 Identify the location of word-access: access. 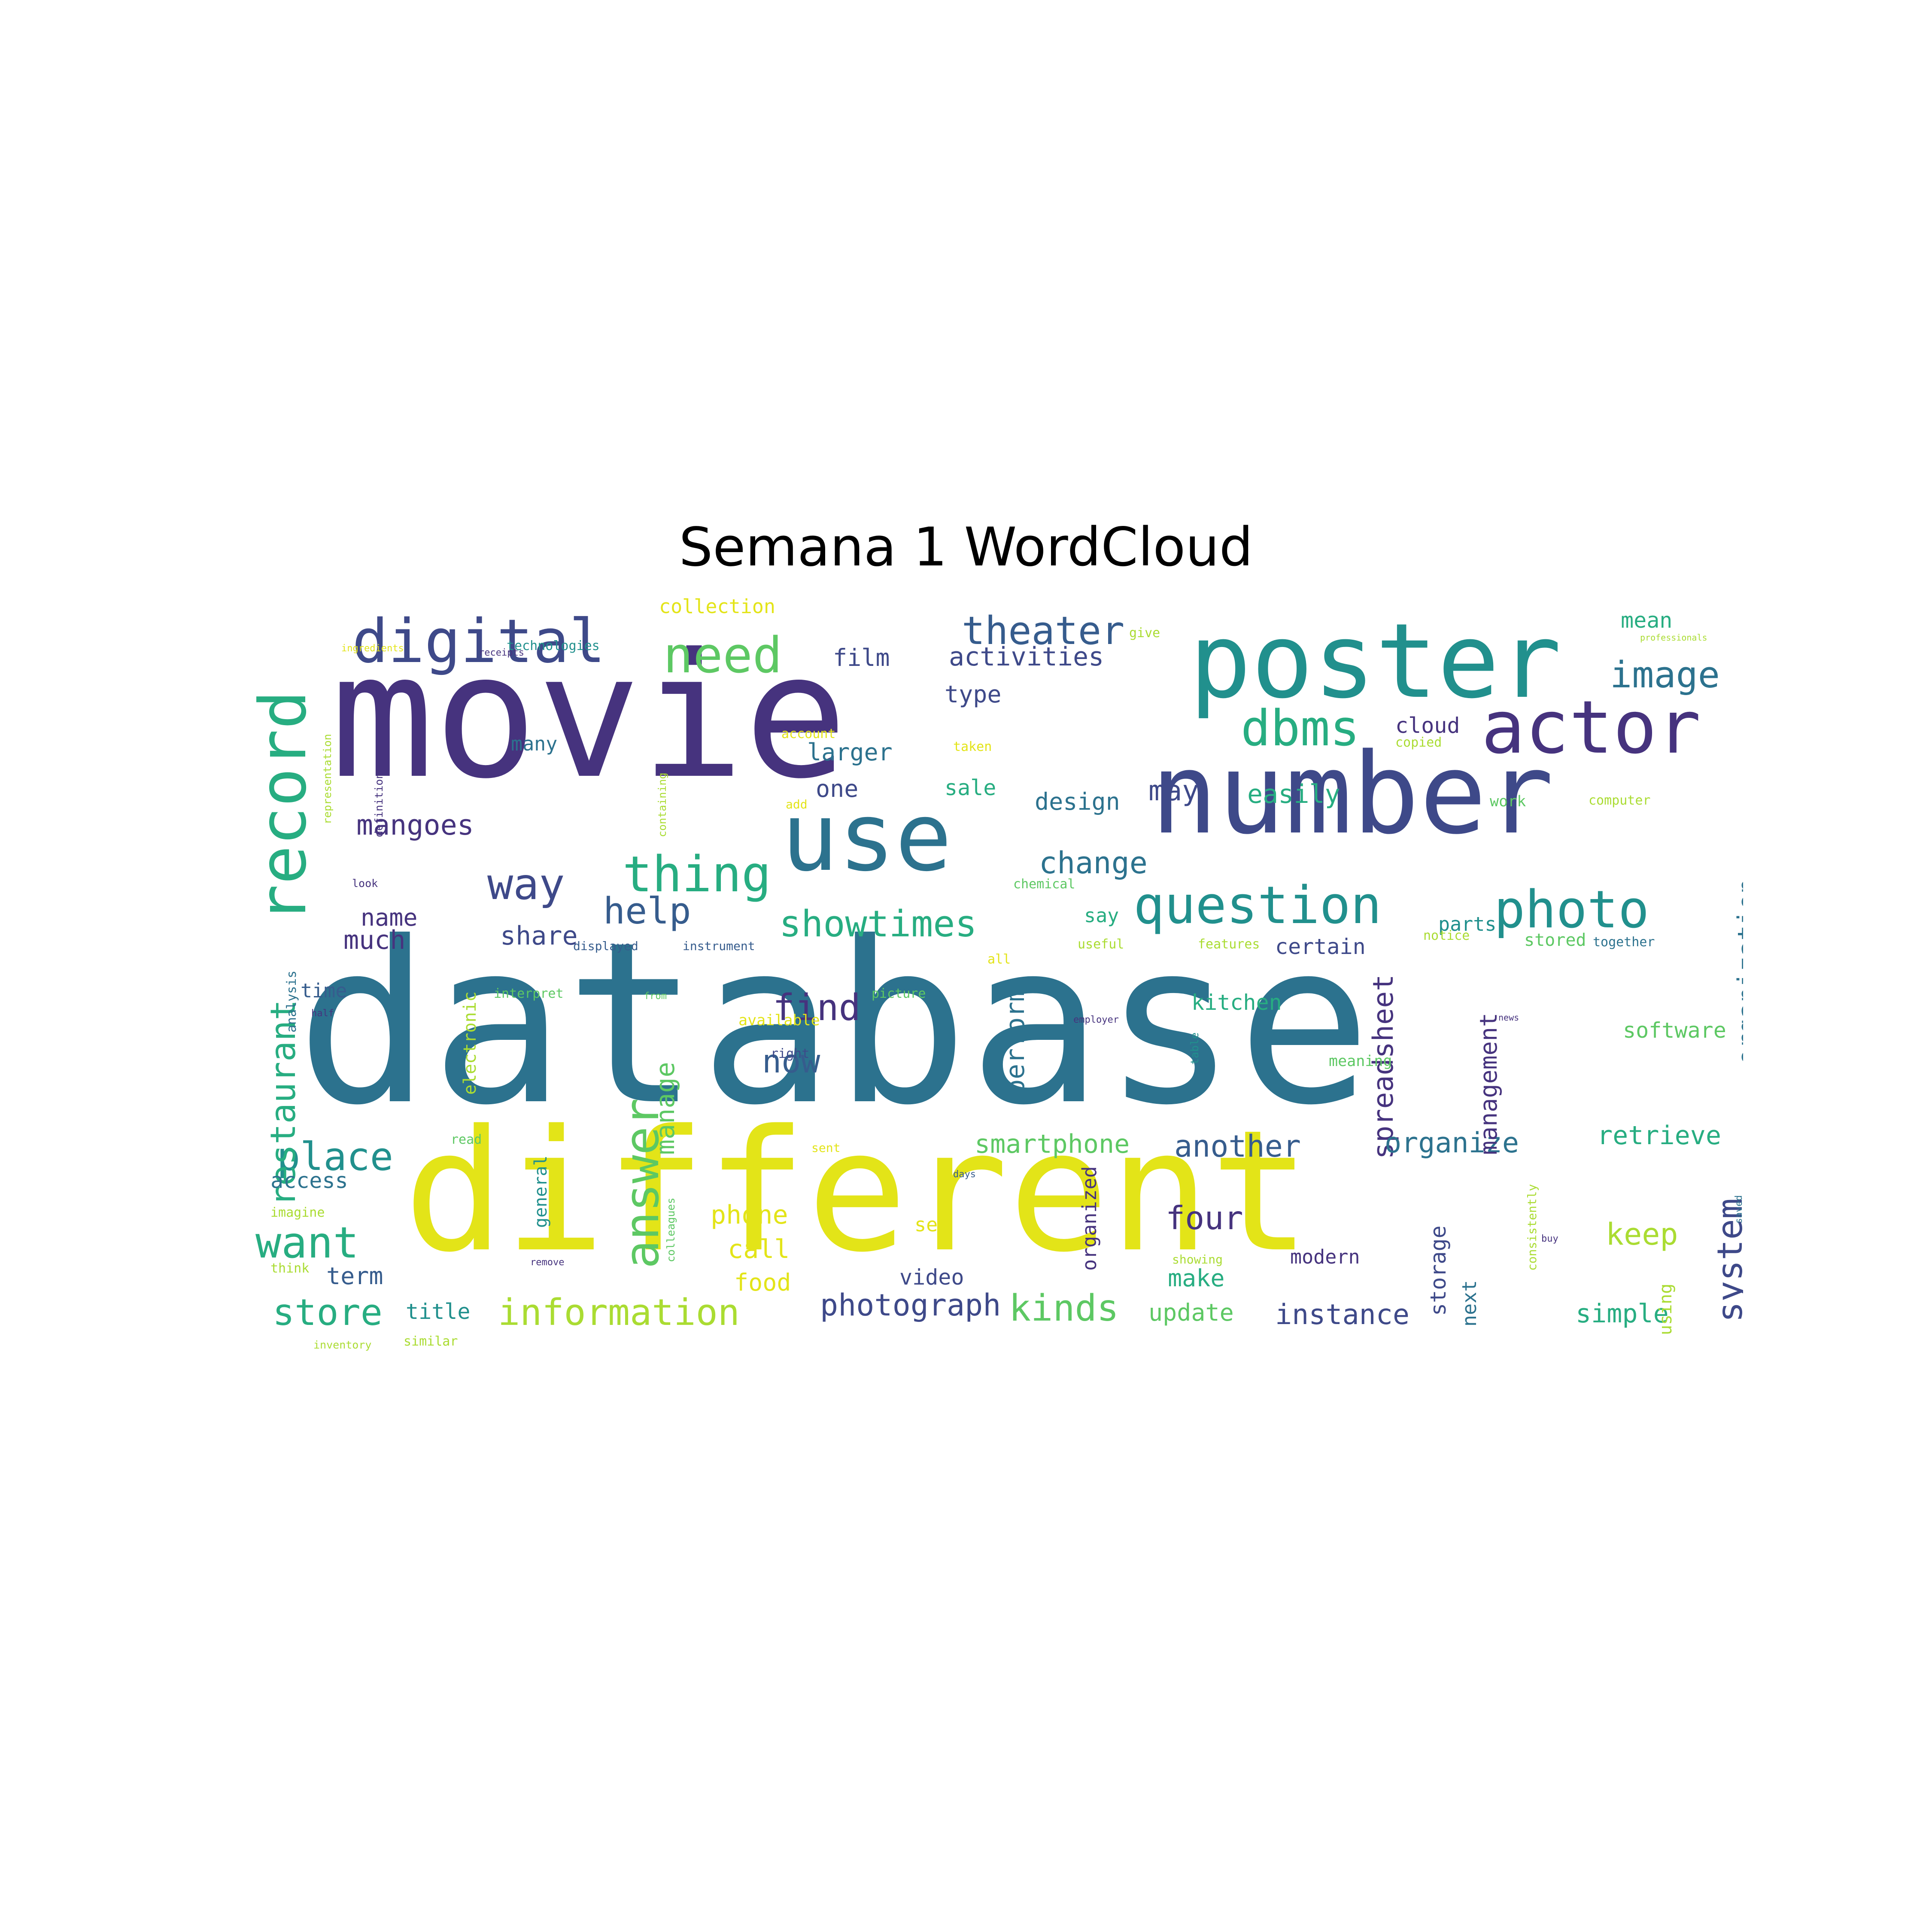
(309, 1180).